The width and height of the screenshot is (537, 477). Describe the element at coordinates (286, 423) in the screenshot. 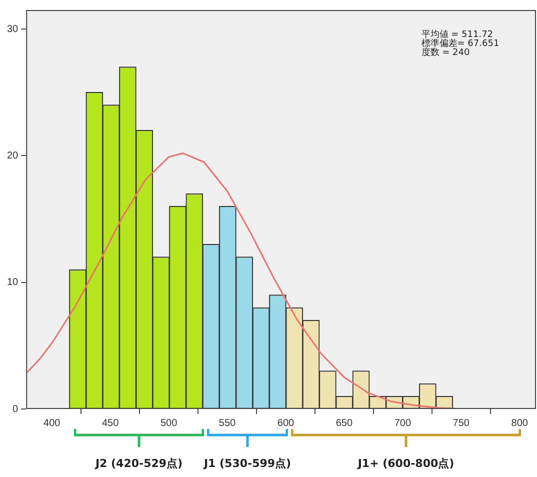

I see `x-tick-label: 600` at that location.